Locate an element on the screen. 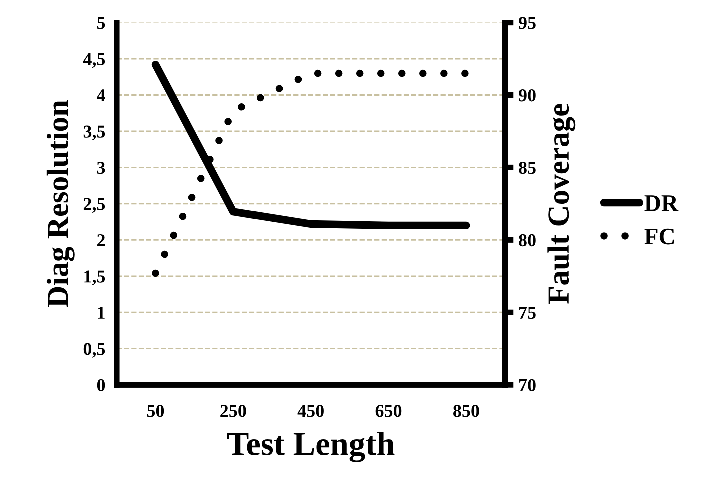 This screenshot has width=726, height=485. y2-tick-label: 80 is located at coordinates (527, 240).